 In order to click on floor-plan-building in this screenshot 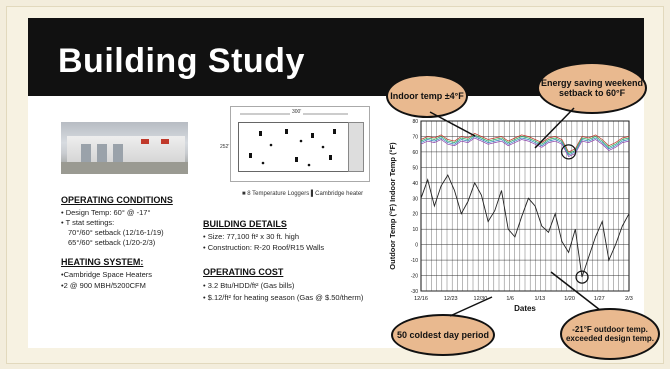, I will do `click(294, 147)`.